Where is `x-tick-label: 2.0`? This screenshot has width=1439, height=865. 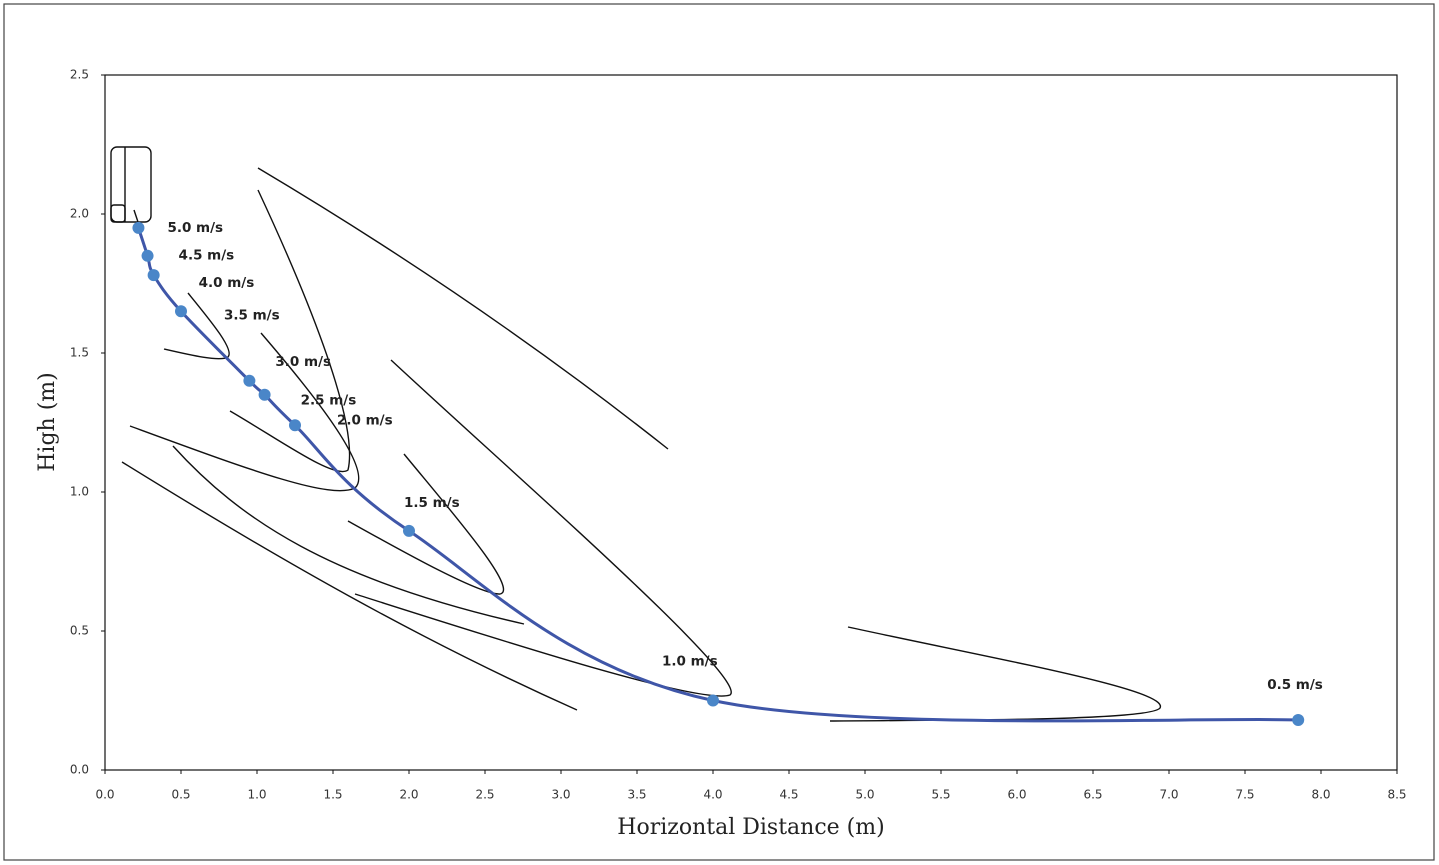 x-tick-label: 2.0 is located at coordinates (408, 795).